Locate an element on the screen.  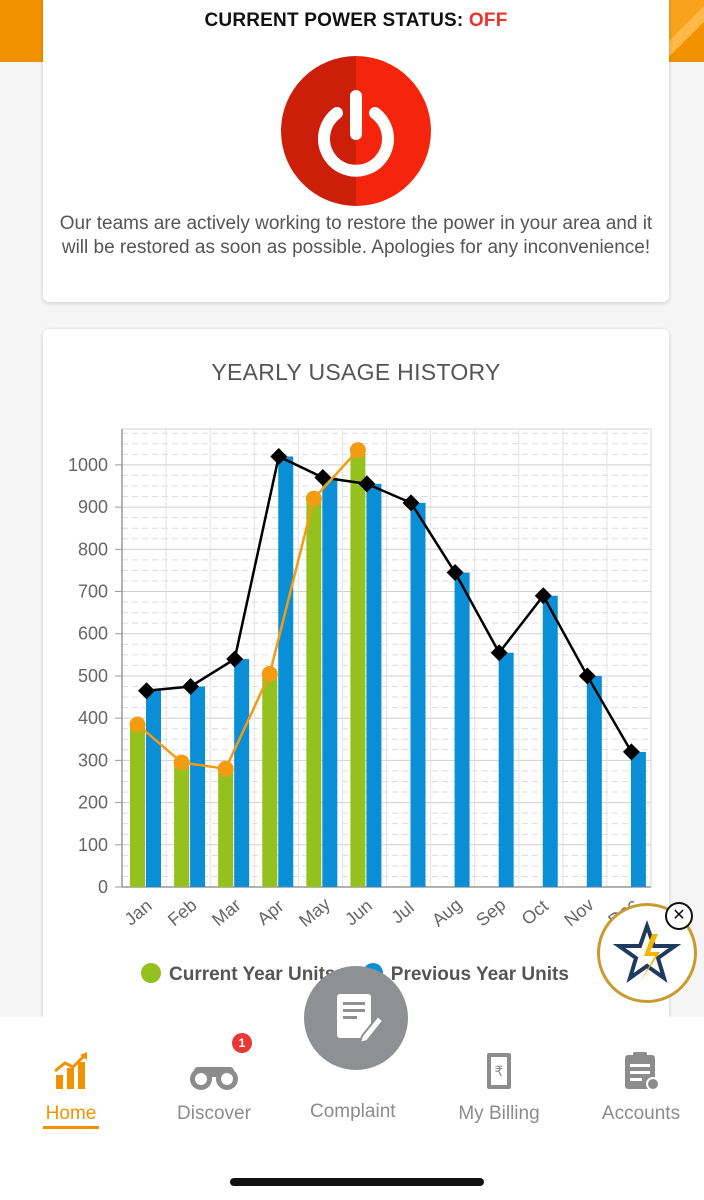
y-tick-label: 800 is located at coordinates (93, 549).